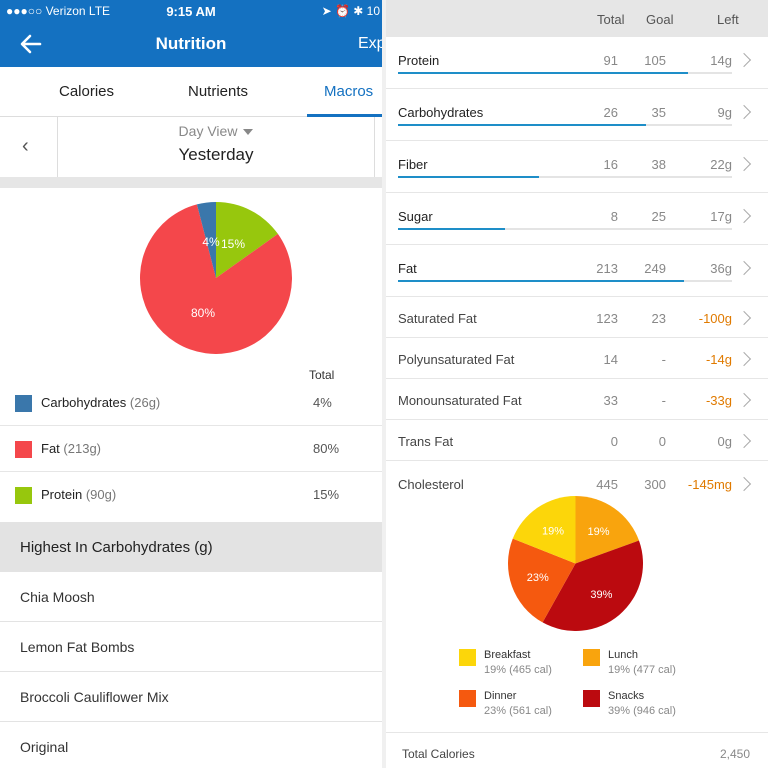 This screenshot has width=768, height=768. What do you see at coordinates (426, 441) in the screenshot?
I see `nutrient-label: Trans Fat` at bounding box center [426, 441].